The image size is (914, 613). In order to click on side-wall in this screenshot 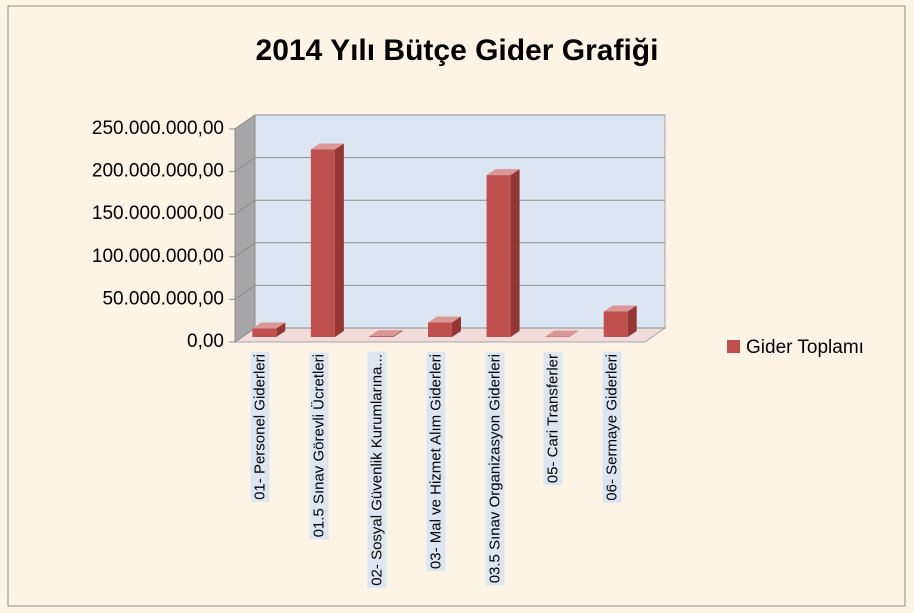, I will do `click(245, 228)`.